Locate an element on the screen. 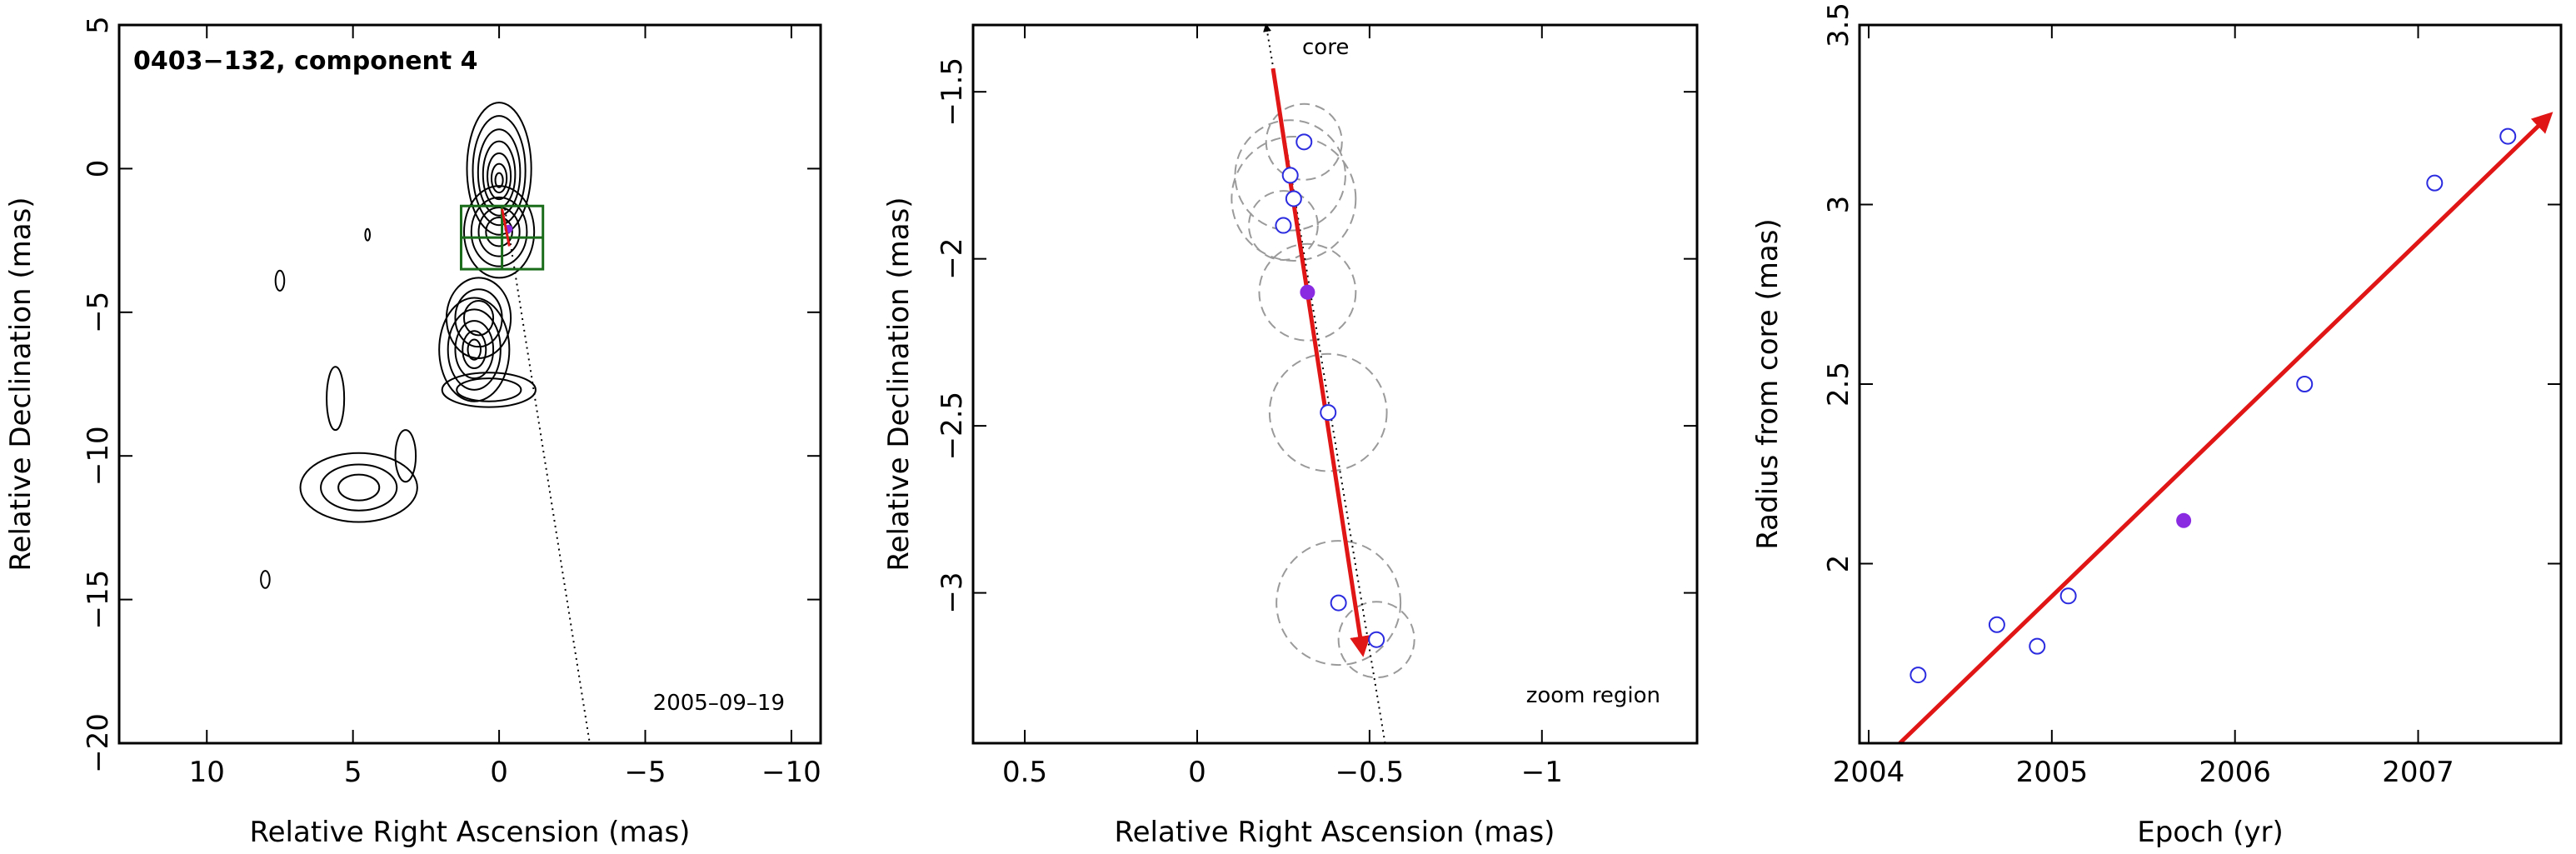  x-tick-label: −10 is located at coordinates (791, 772).